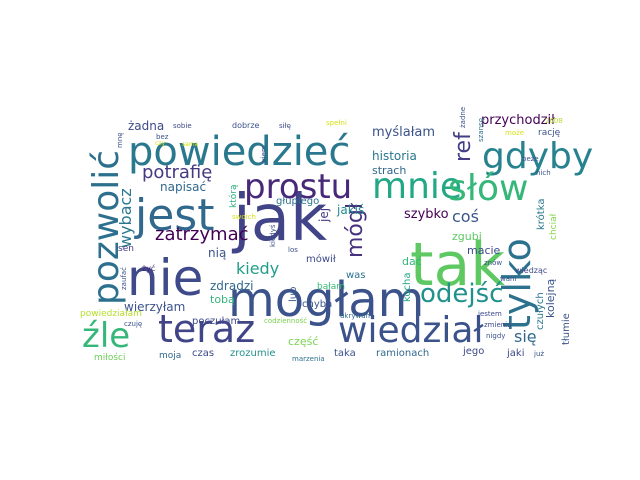  What do you see at coordinates (148, 268) in the screenshot?
I see `word-zyc: żyć` at bounding box center [148, 268].